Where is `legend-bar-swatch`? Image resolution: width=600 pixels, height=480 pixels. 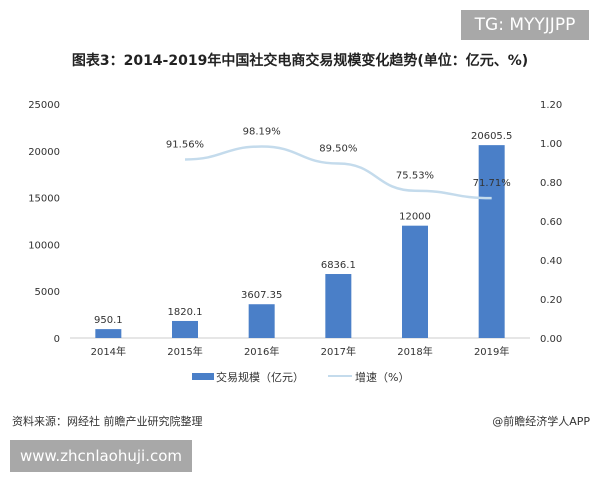
legend-bar-swatch is located at coordinates (203, 376).